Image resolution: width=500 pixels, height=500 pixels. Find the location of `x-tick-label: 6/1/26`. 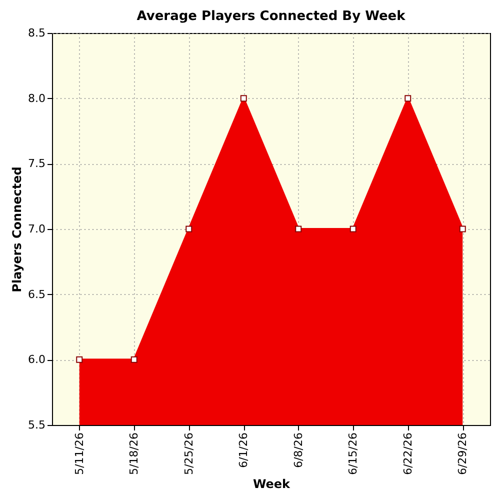

x-tick-label: 6/1/26 is located at coordinates (243, 450).